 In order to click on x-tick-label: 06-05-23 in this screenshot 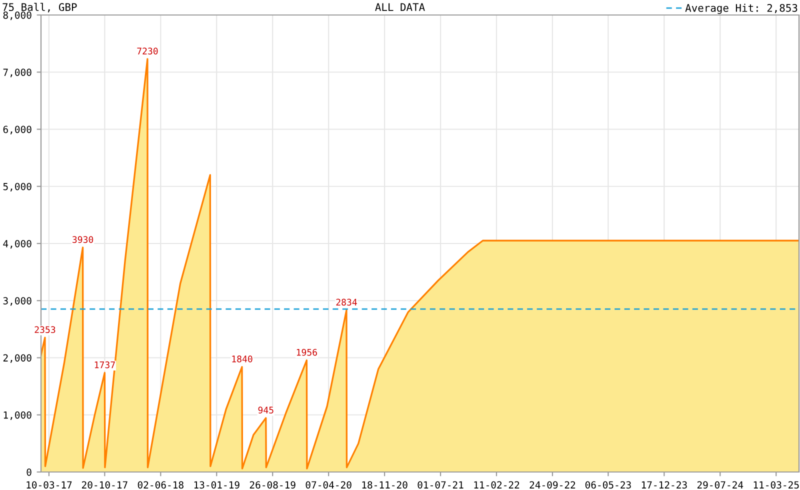, I will do `click(608, 485)`.